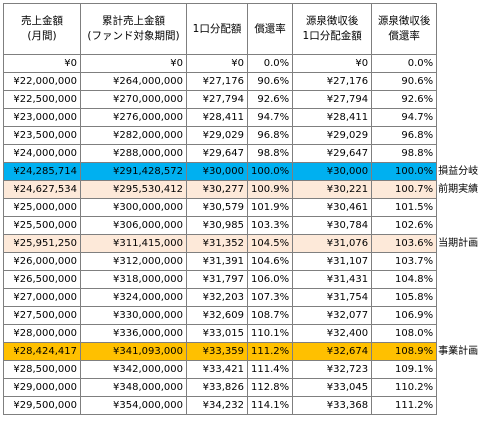 The image size is (493, 444). Describe the element at coordinates (332, 29) in the screenshot. I see `after-tax-distribution-header: 源泉徴収後 1口分配金額` at that location.